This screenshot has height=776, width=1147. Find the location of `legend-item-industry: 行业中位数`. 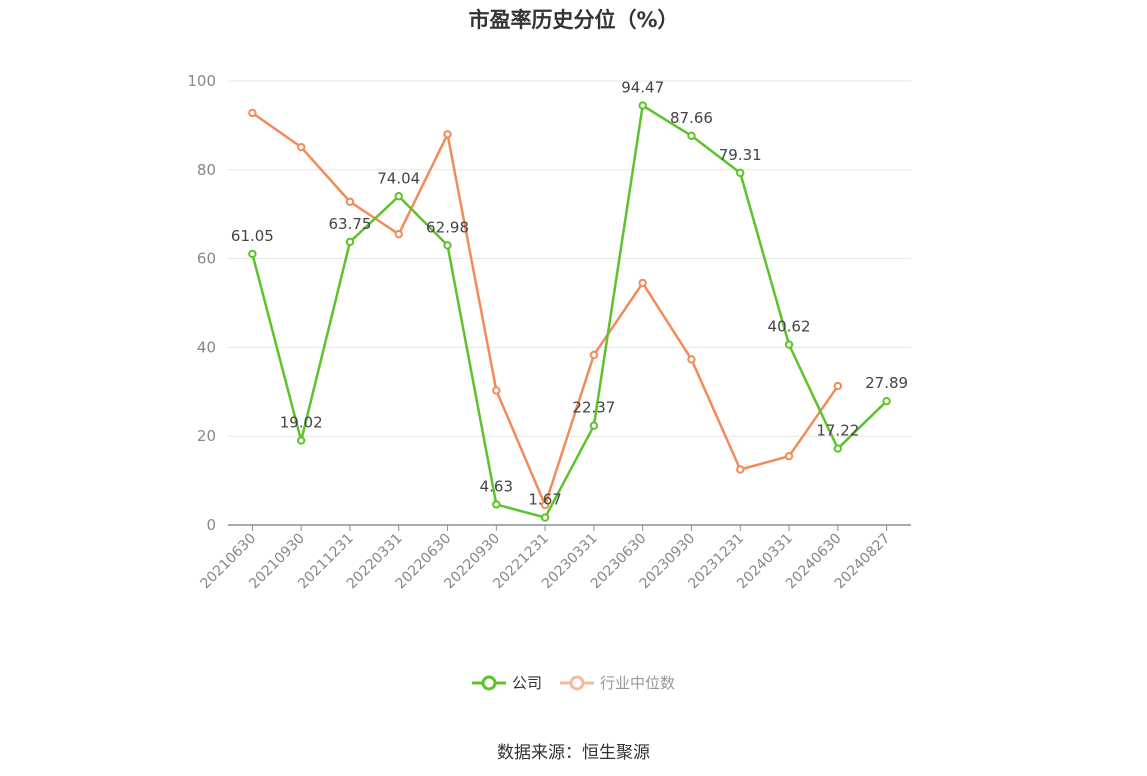

legend-item-industry: 行业中位数 is located at coordinates (617, 682).